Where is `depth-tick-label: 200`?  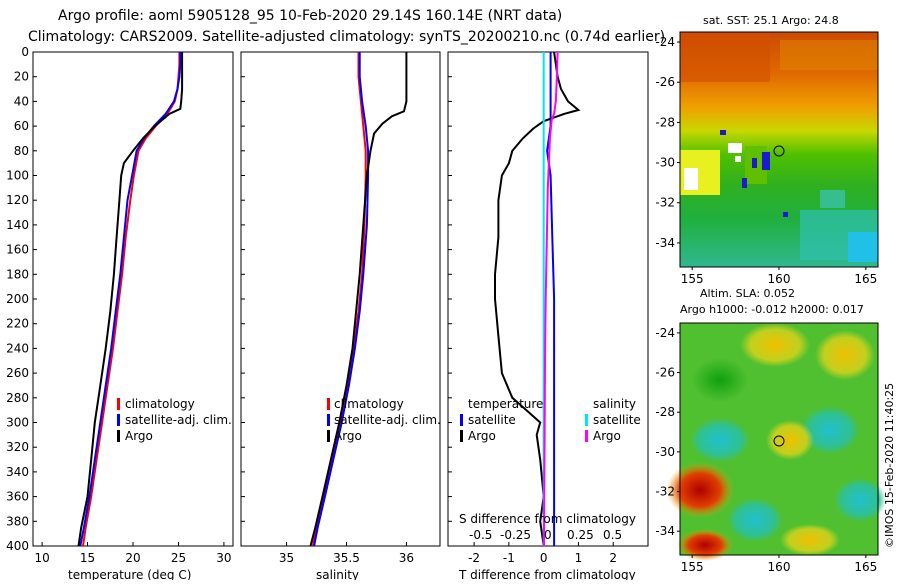 depth-tick-label: 200 is located at coordinates (17, 299).